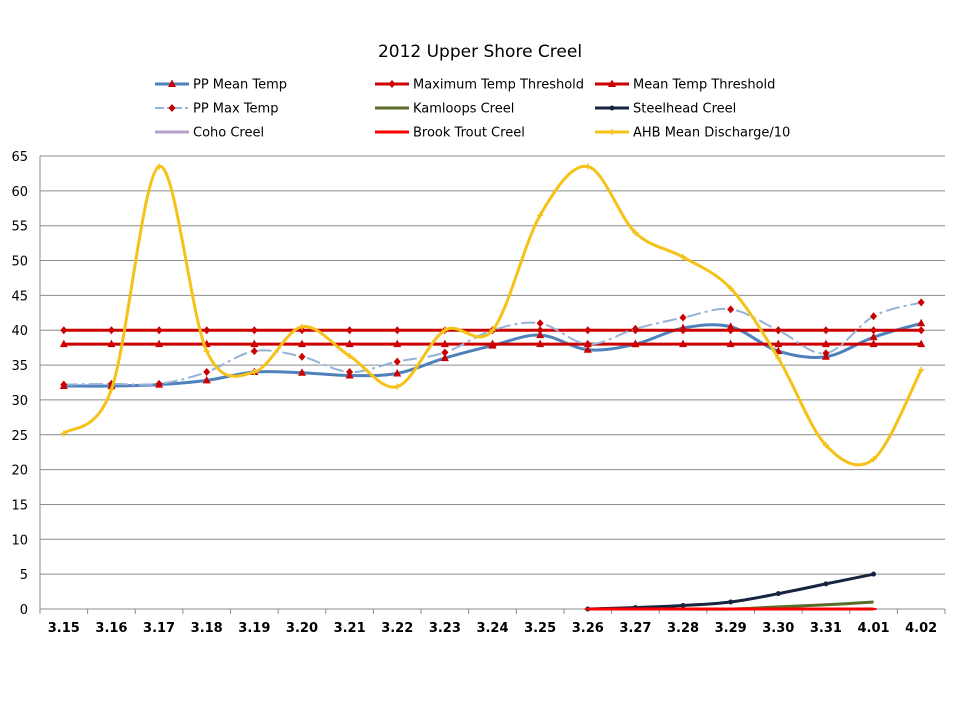  I want to click on x-tick-label: 3.27, so click(635, 628).